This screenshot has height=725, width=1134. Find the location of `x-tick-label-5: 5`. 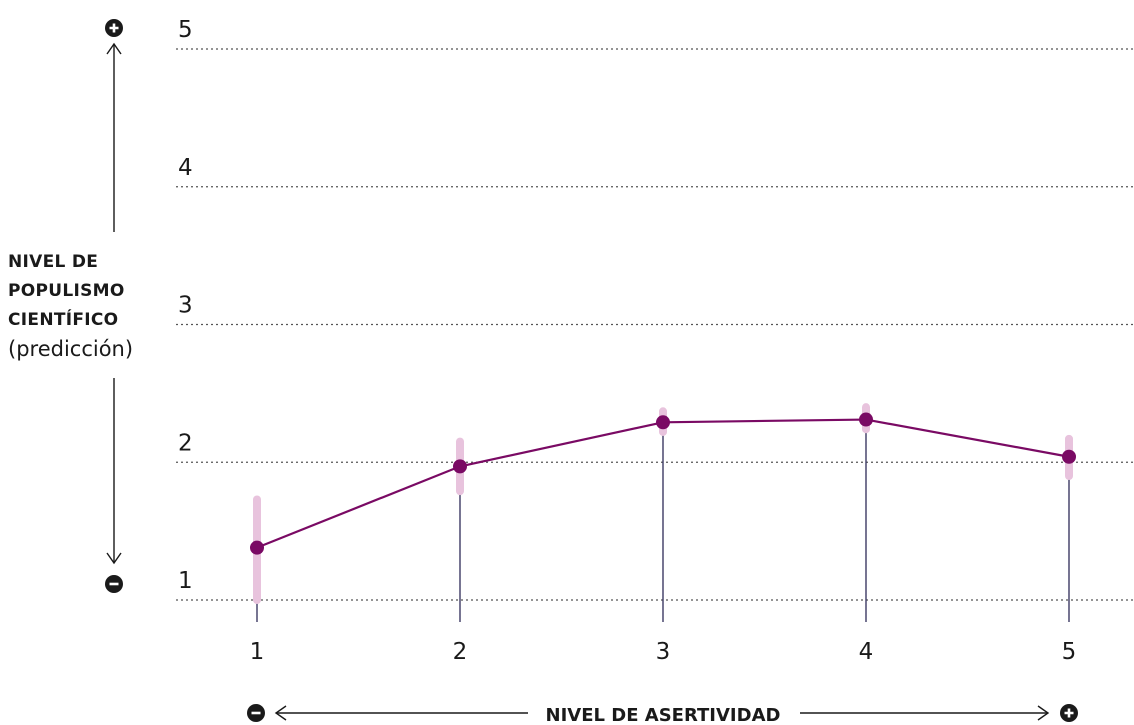

x-tick-label-5: 5 is located at coordinates (1069, 652).